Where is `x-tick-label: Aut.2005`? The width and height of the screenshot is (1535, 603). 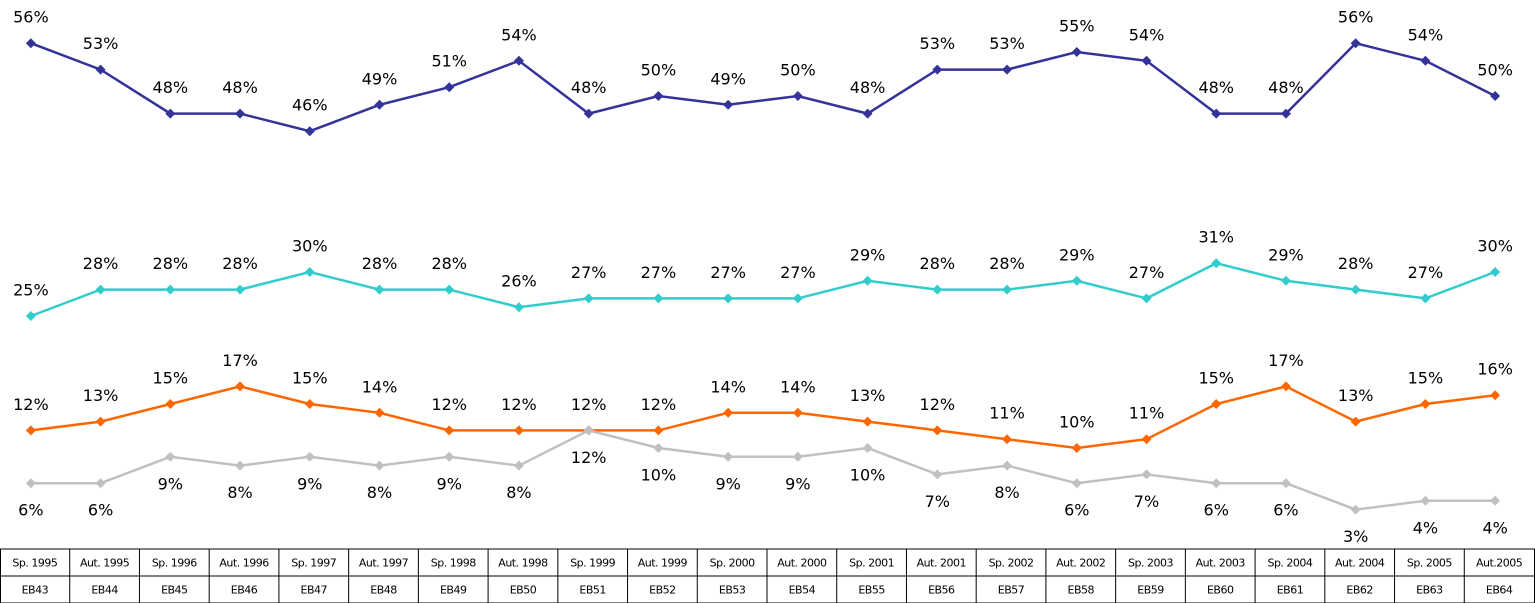 x-tick-label: Aut.2005 is located at coordinates (1499, 563).